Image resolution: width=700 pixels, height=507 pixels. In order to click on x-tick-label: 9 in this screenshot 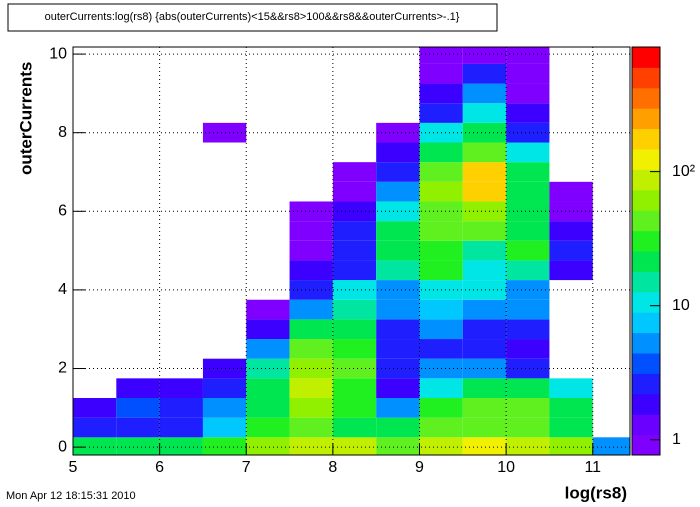, I will do `click(419, 467)`.